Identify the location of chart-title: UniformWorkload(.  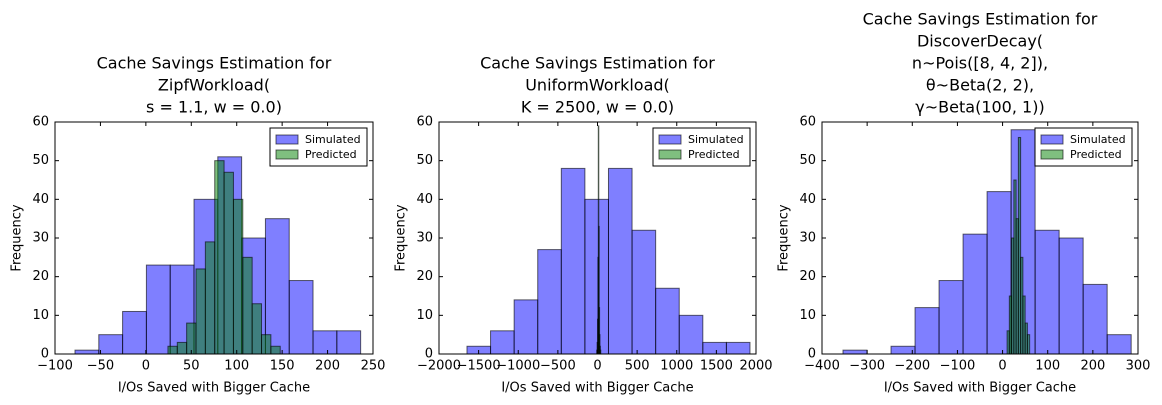
(597, 85).